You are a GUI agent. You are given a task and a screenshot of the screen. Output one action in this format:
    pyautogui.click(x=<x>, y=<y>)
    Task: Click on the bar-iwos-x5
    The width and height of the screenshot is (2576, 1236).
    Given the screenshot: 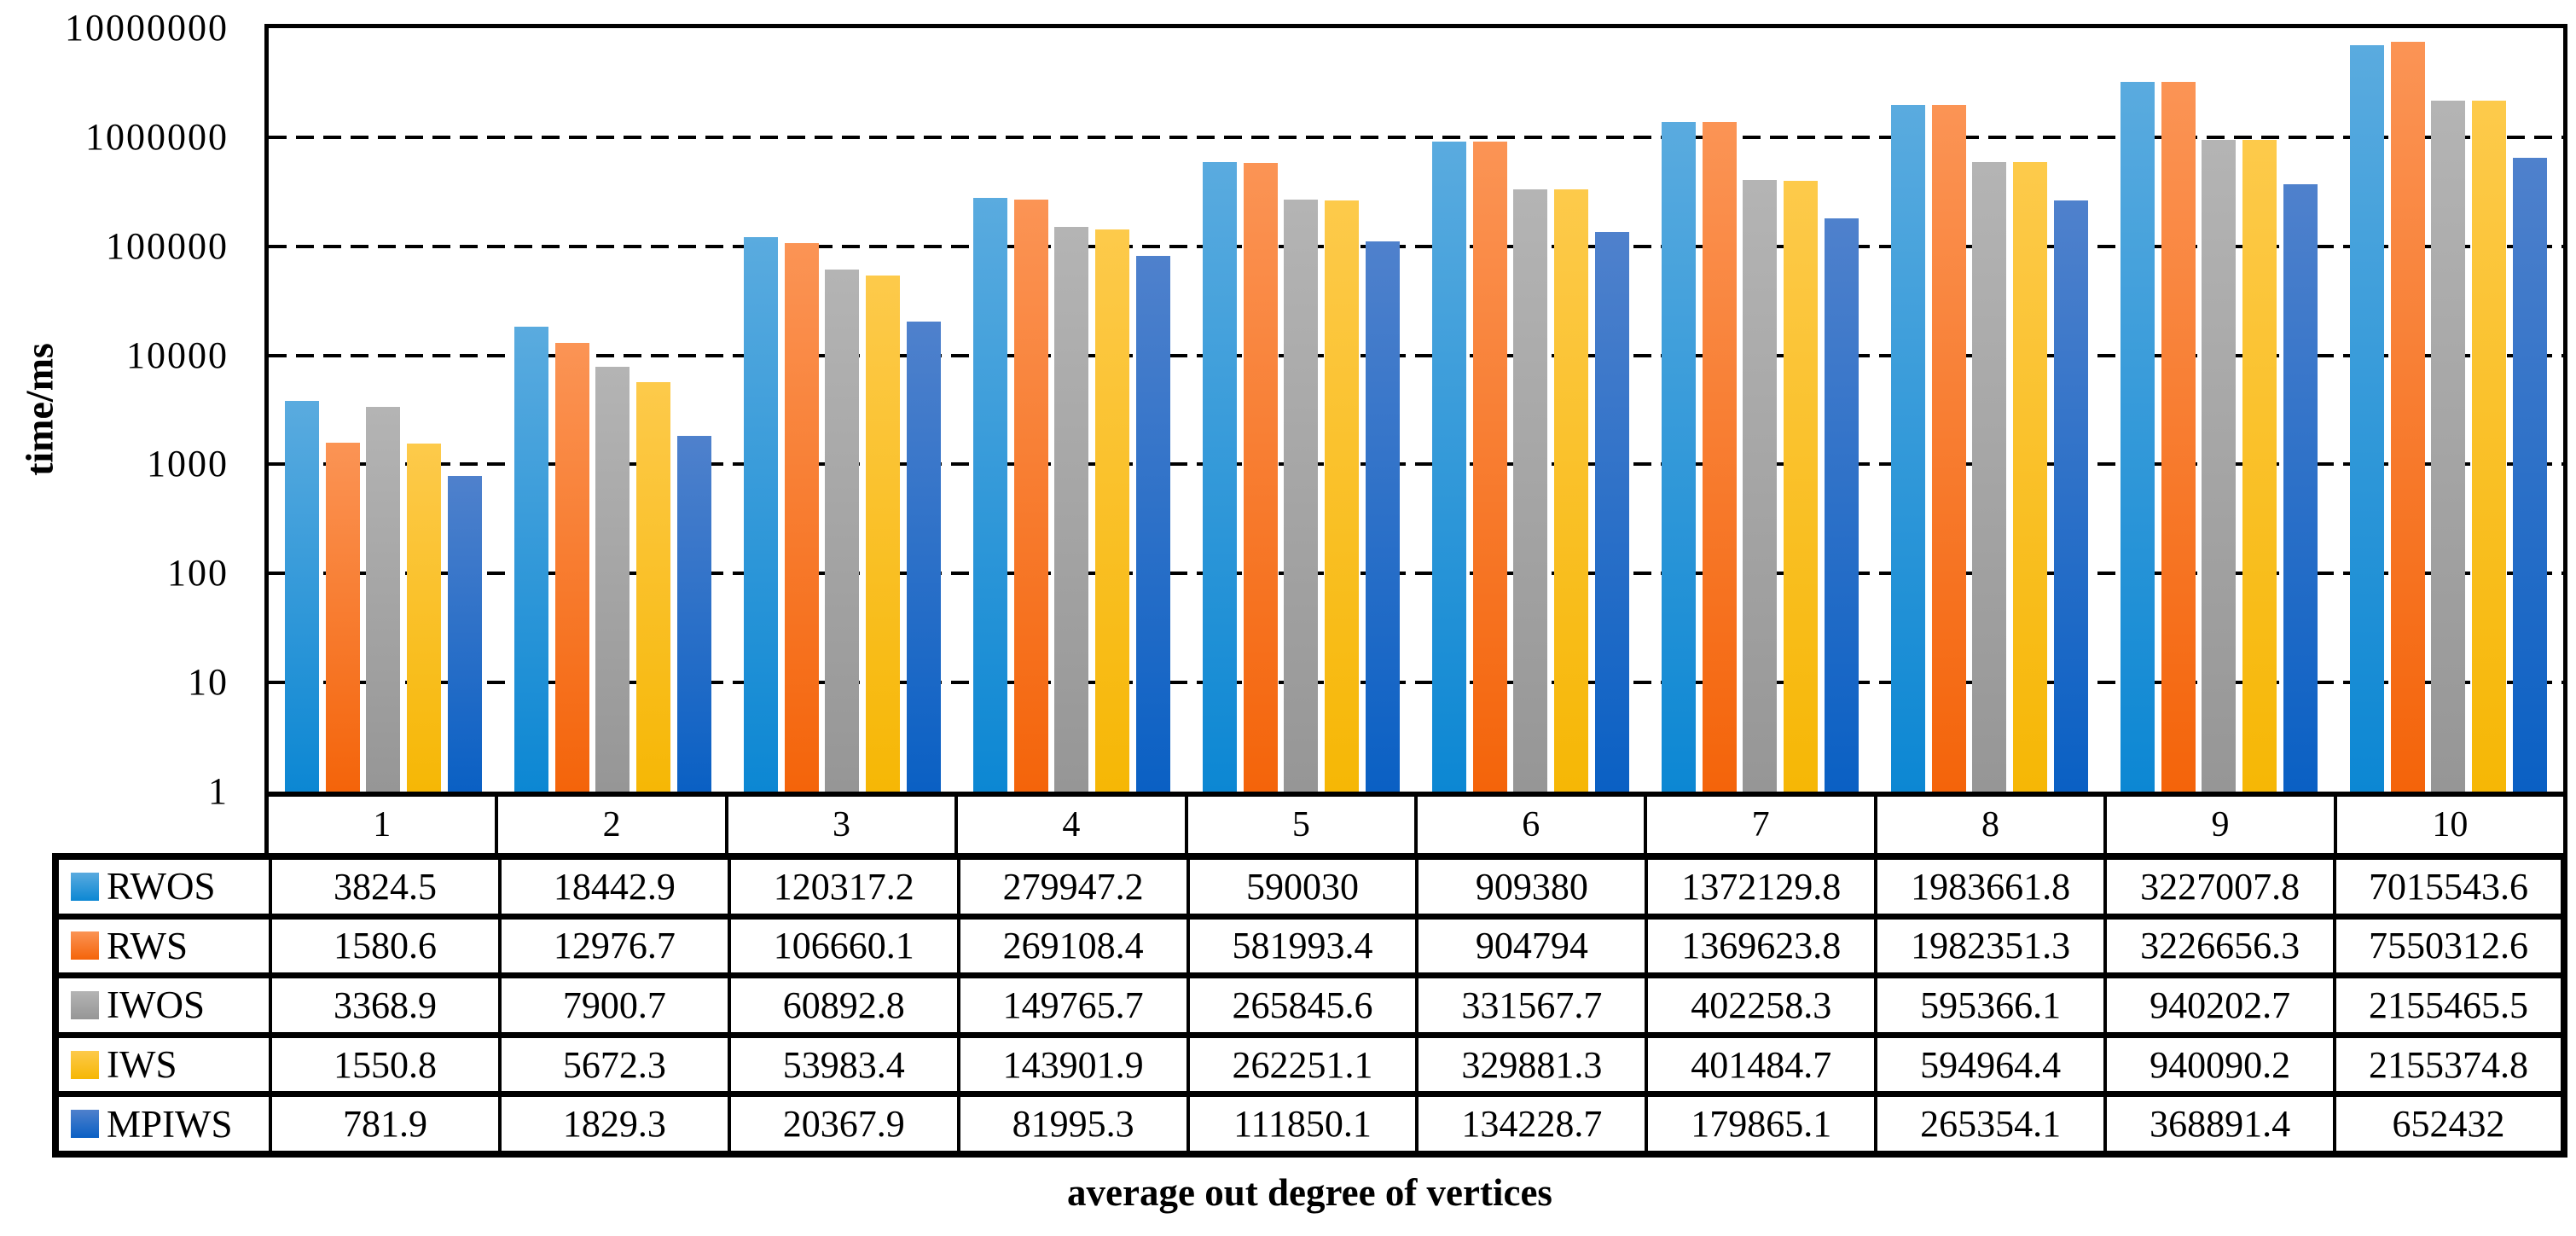 What is the action you would take?
    pyautogui.click(x=1301, y=496)
    